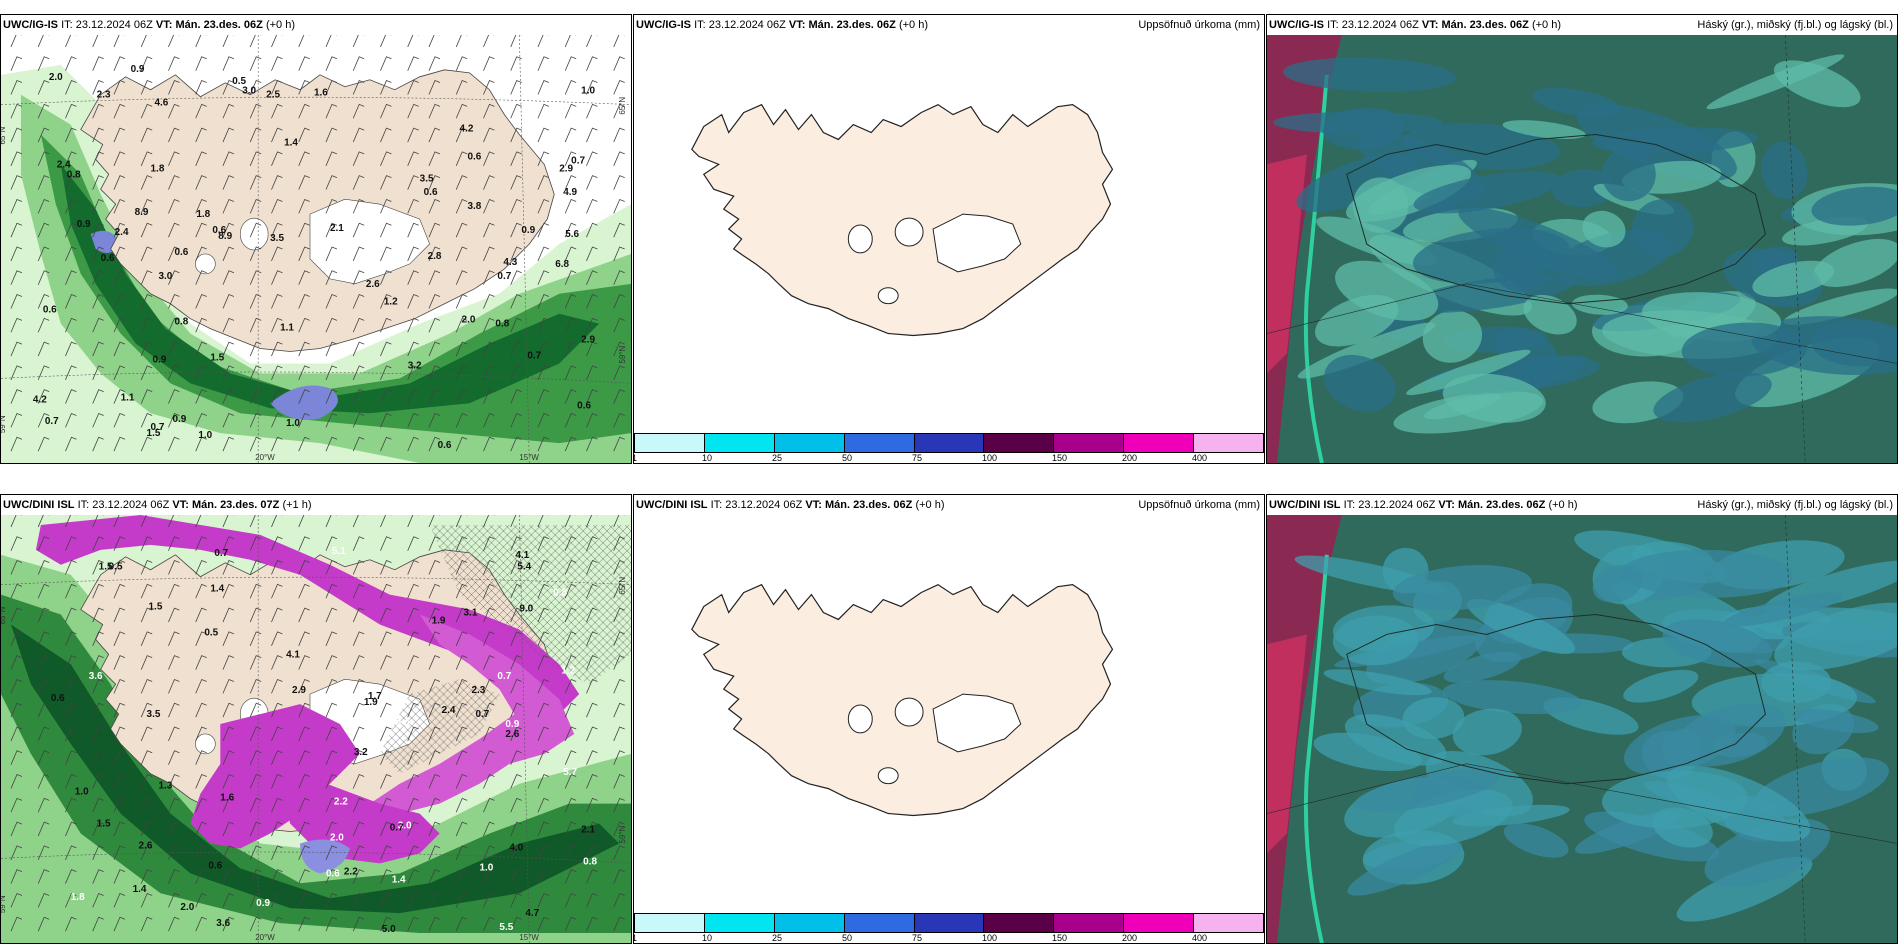 The image size is (1900, 950). What do you see at coordinates (131, 505) in the screenshot?
I see `init-time: 23.12.2024 06Z` at bounding box center [131, 505].